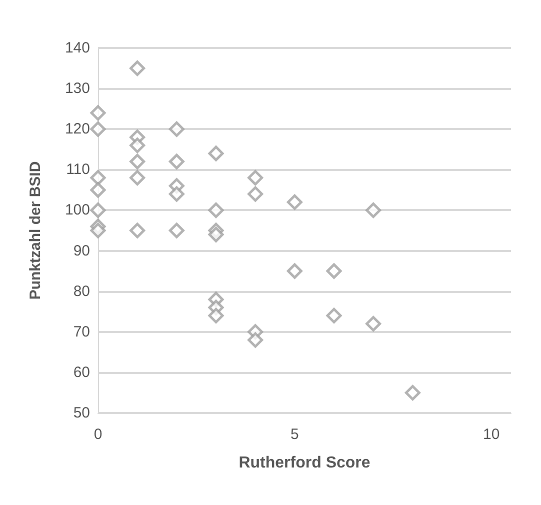 The height and width of the screenshot is (505, 541). I want to click on y-tick-label: 110, so click(78, 169).